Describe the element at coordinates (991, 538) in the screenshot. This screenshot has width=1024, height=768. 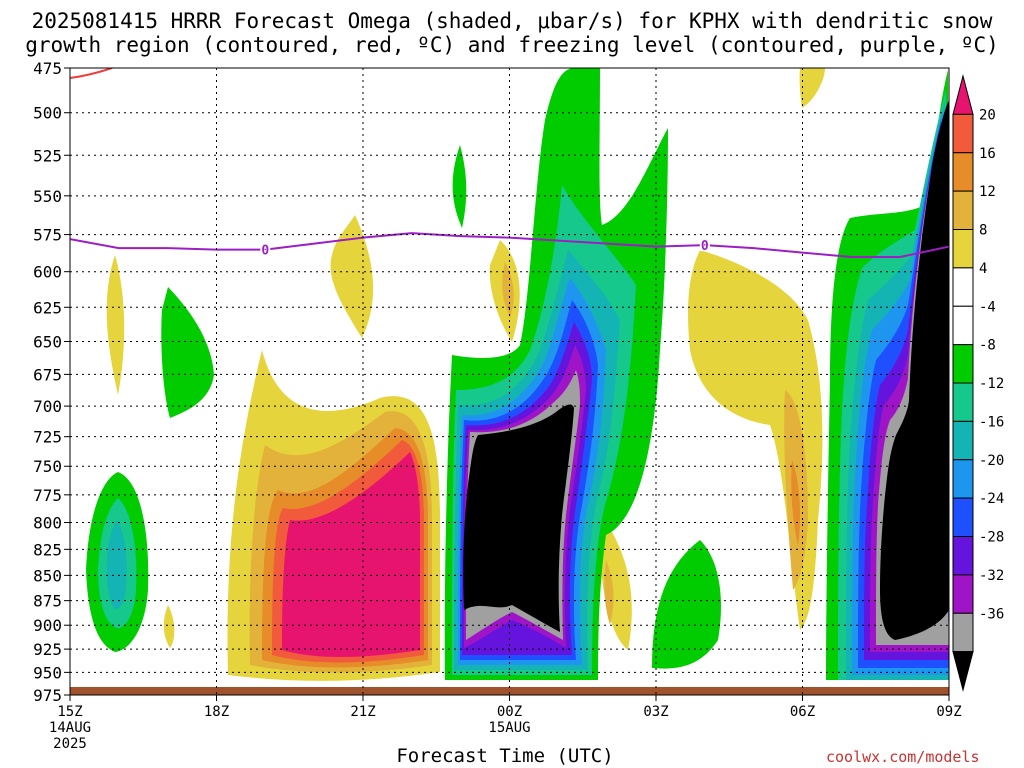
I see `colorbar-label: -28` at that location.